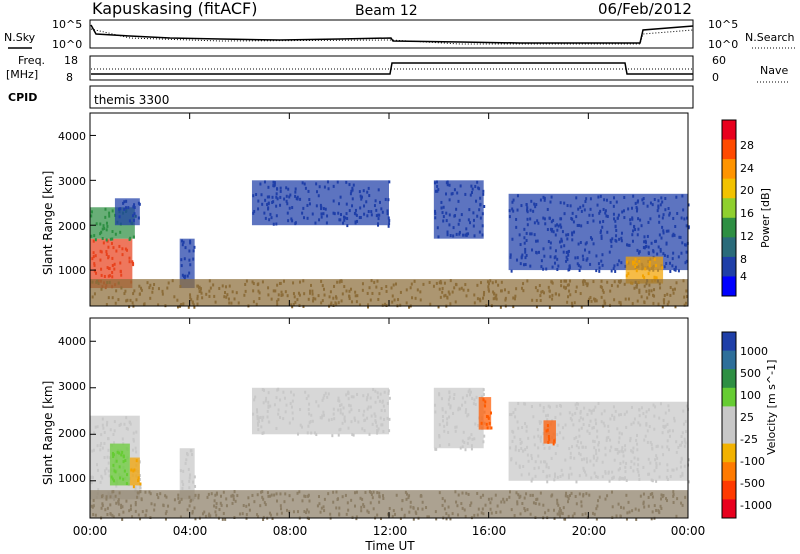  What do you see at coordinates (765, 218) in the screenshot?
I see `power-colorbar-label: Power [dB]` at bounding box center [765, 218].